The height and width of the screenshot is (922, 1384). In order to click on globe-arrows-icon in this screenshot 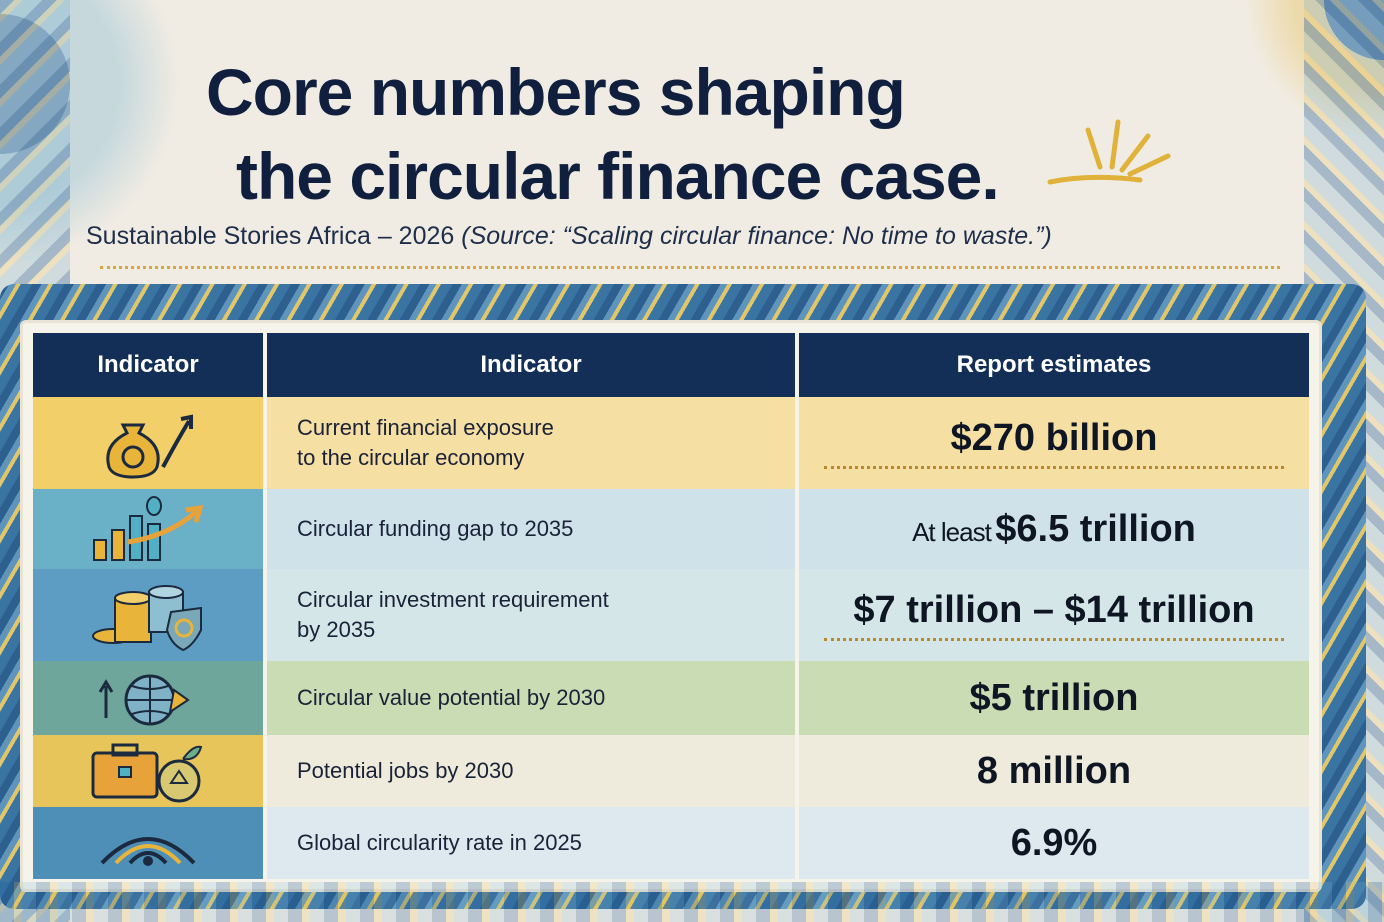, I will do `click(144, 700)`.